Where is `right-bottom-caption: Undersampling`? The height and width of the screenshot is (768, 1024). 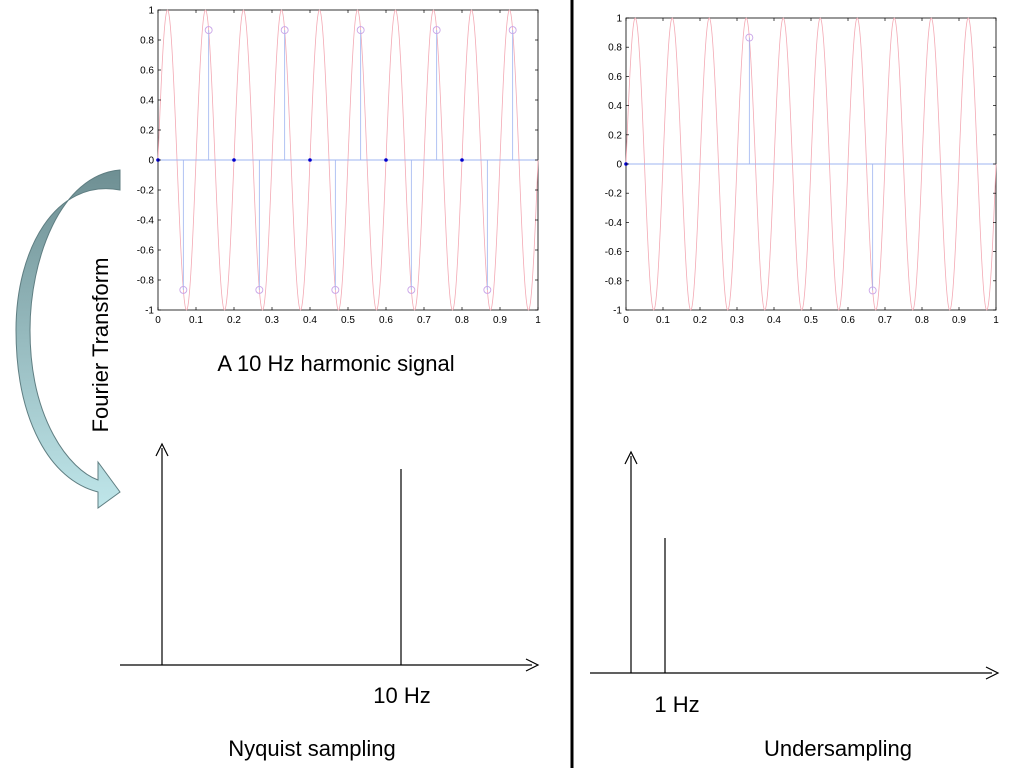
right-bottom-caption: Undersampling is located at coordinates (838, 748).